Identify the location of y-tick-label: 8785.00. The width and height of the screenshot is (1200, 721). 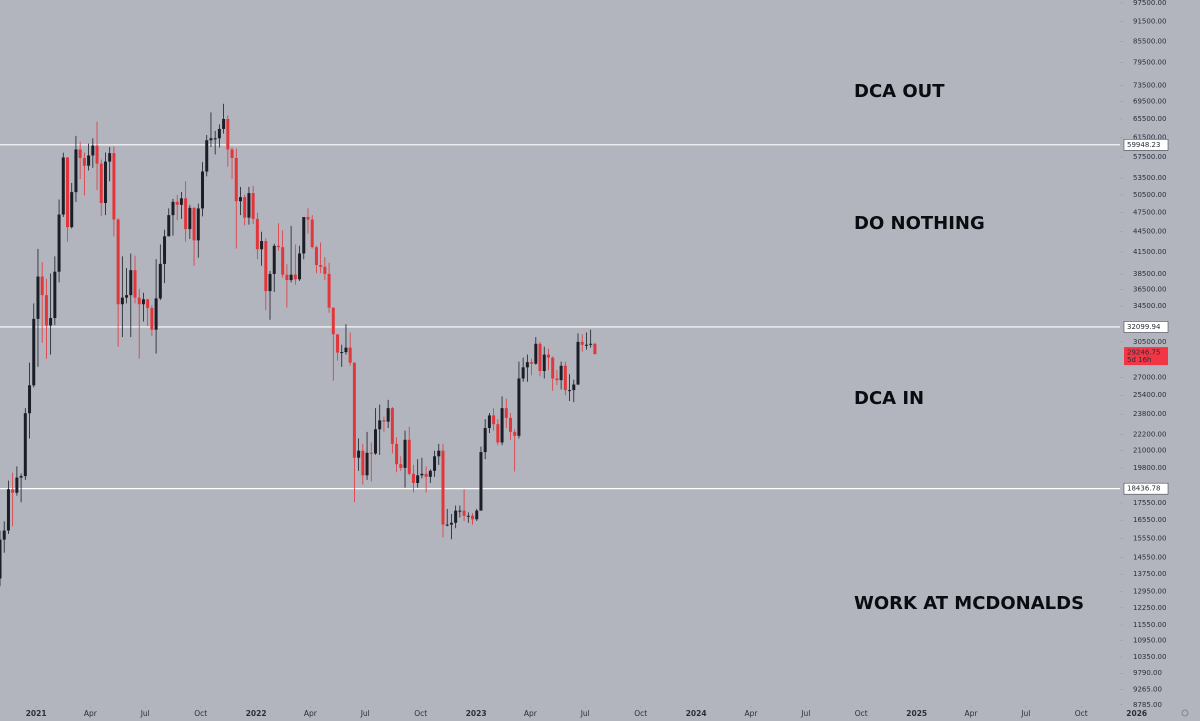
(1147, 705).